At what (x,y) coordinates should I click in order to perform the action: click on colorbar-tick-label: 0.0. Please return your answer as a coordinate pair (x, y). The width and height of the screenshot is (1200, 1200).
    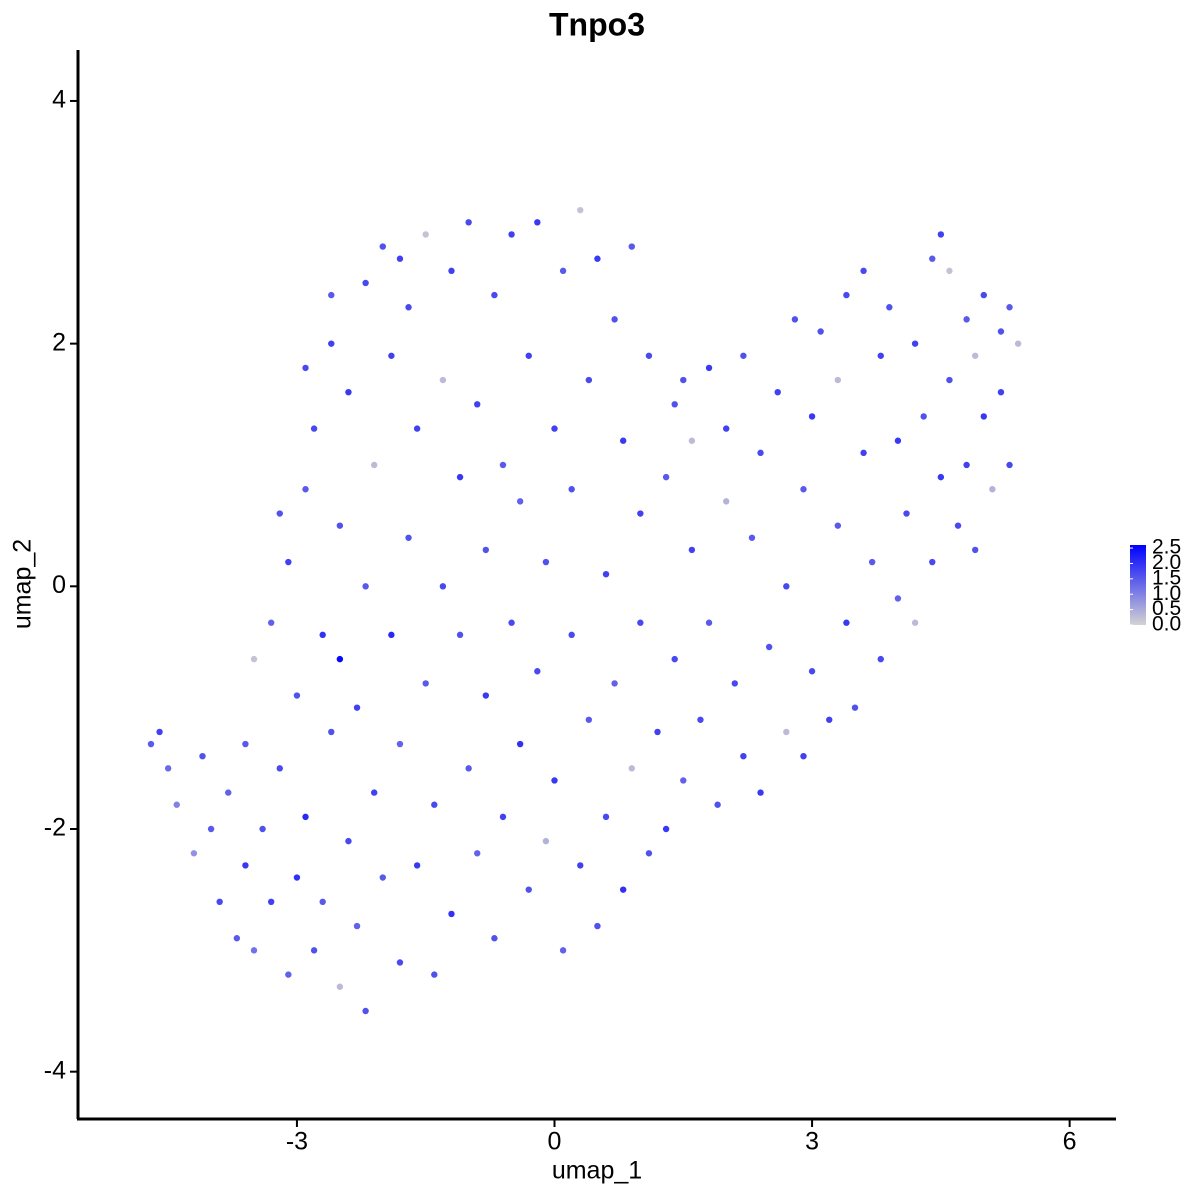
    Looking at the image, I should click on (1166, 624).